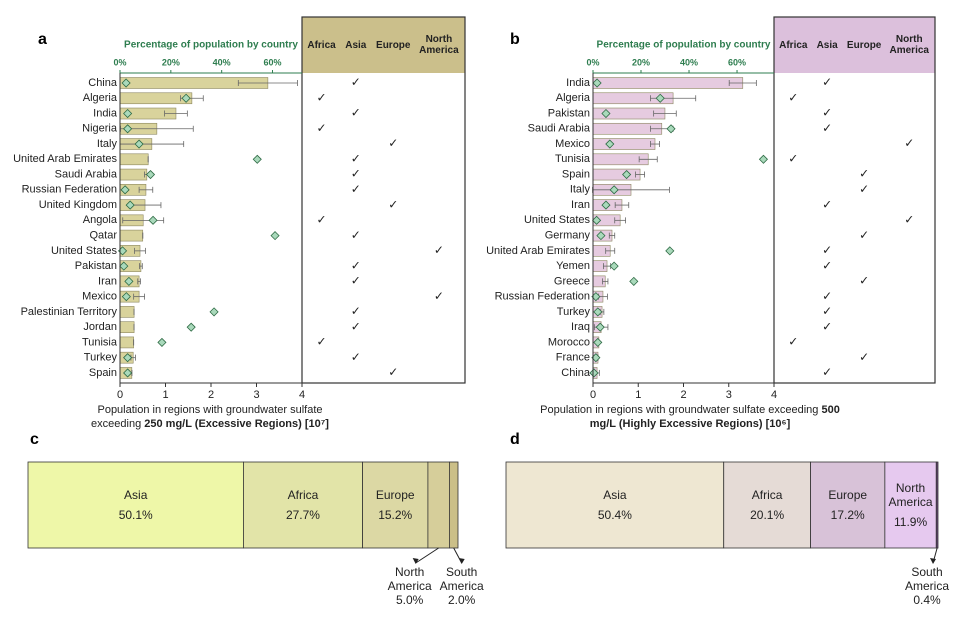  Describe the element at coordinates (302, 515) in the screenshot. I see `segment-value: 27.7%` at that location.